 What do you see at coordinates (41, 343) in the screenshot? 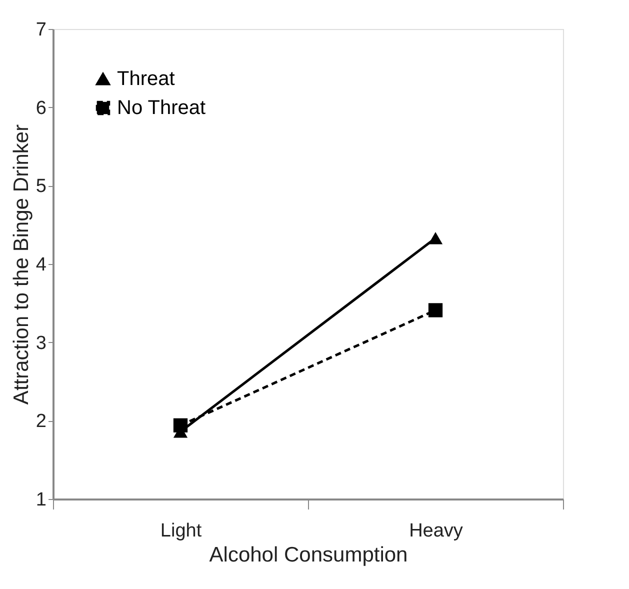
I see `y-tick-label: 3` at bounding box center [41, 343].